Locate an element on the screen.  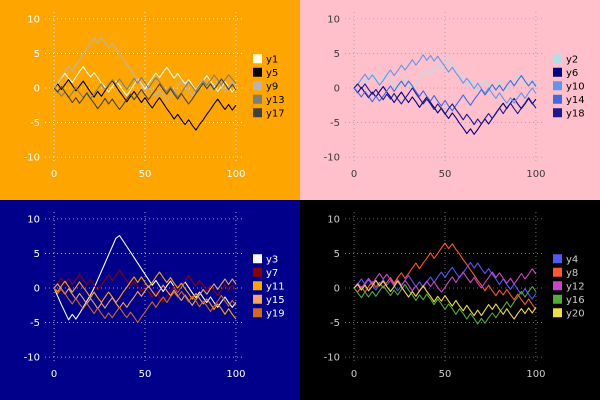
legend-swatch-y17 is located at coordinates (257, 113).